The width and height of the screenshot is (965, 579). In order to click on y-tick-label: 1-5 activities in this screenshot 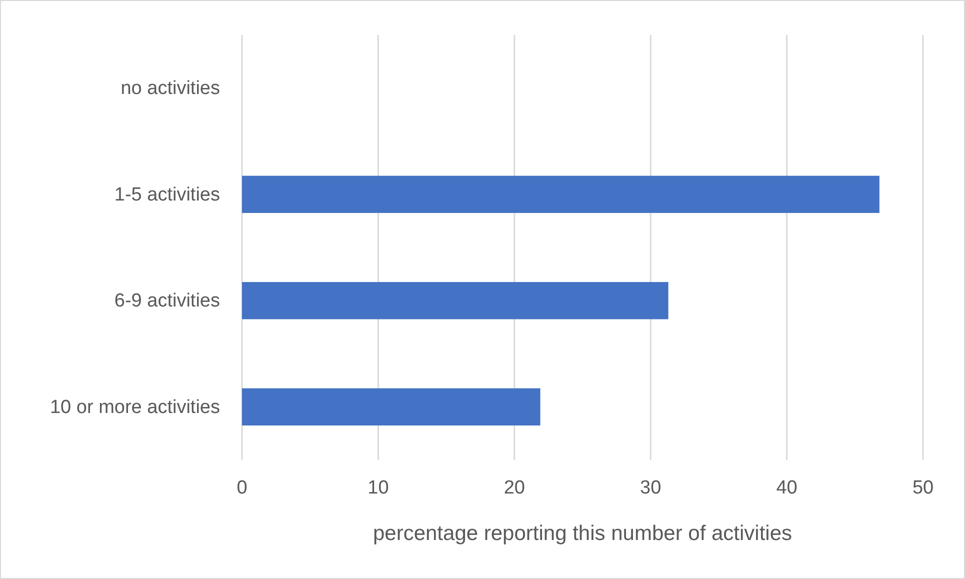, I will do `click(167, 195)`.